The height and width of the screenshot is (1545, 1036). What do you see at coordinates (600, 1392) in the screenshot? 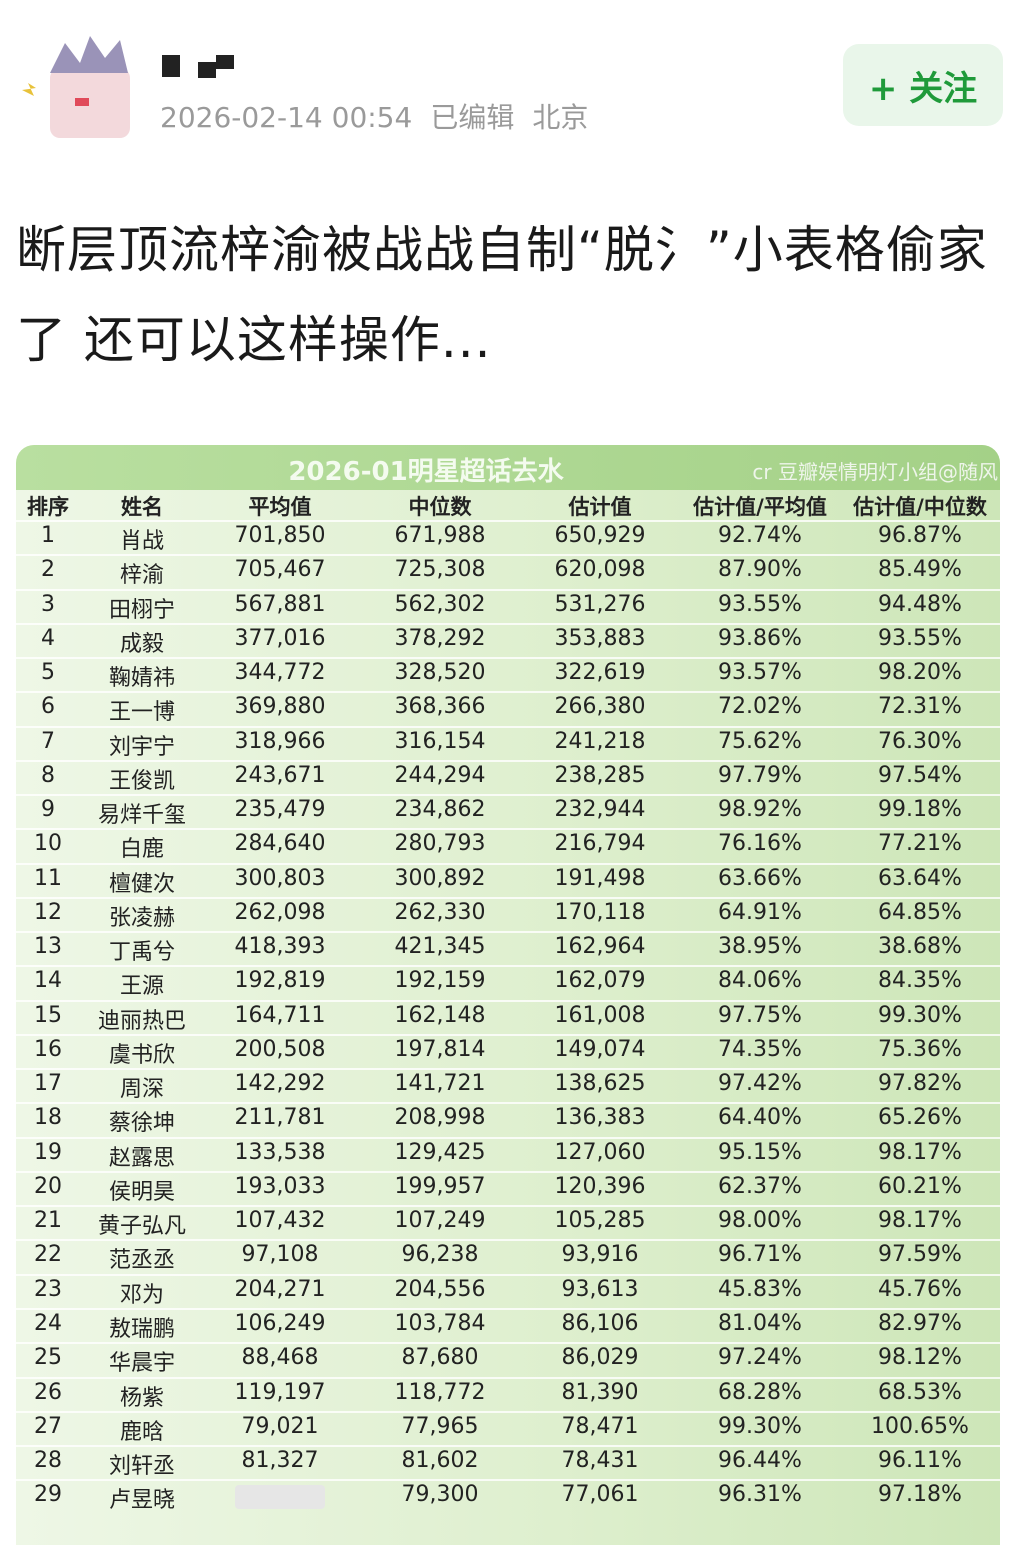
I see `table-cell: 81,390` at bounding box center [600, 1392].